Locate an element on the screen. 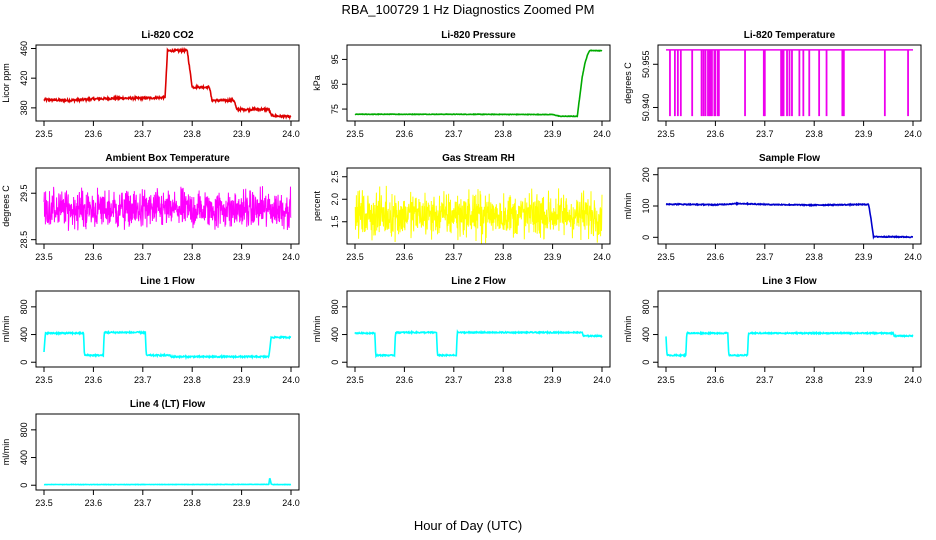 This screenshot has width=936, height=540. y-tick-label: 29.5 is located at coordinates (24, 193).